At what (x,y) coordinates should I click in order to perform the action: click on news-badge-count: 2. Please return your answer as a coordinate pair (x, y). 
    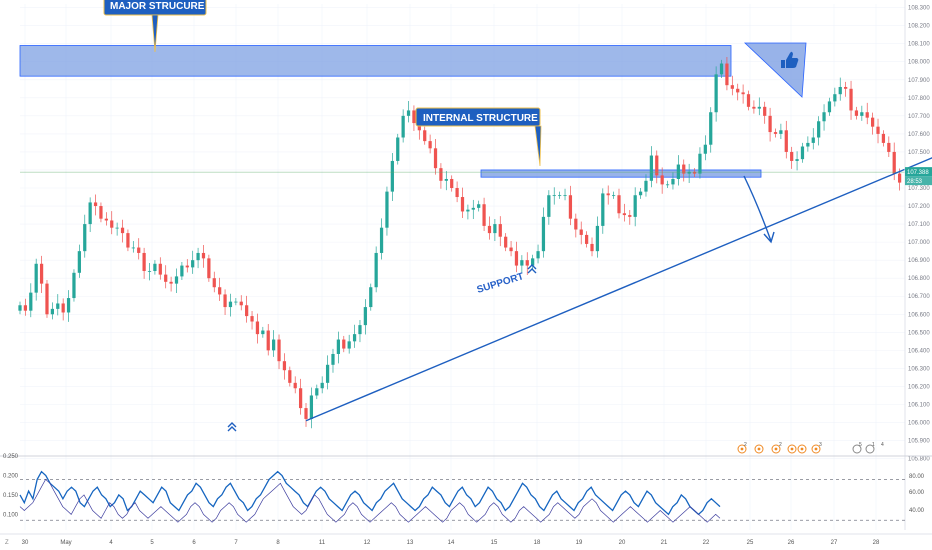
    Looking at the image, I should click on (780, 445).